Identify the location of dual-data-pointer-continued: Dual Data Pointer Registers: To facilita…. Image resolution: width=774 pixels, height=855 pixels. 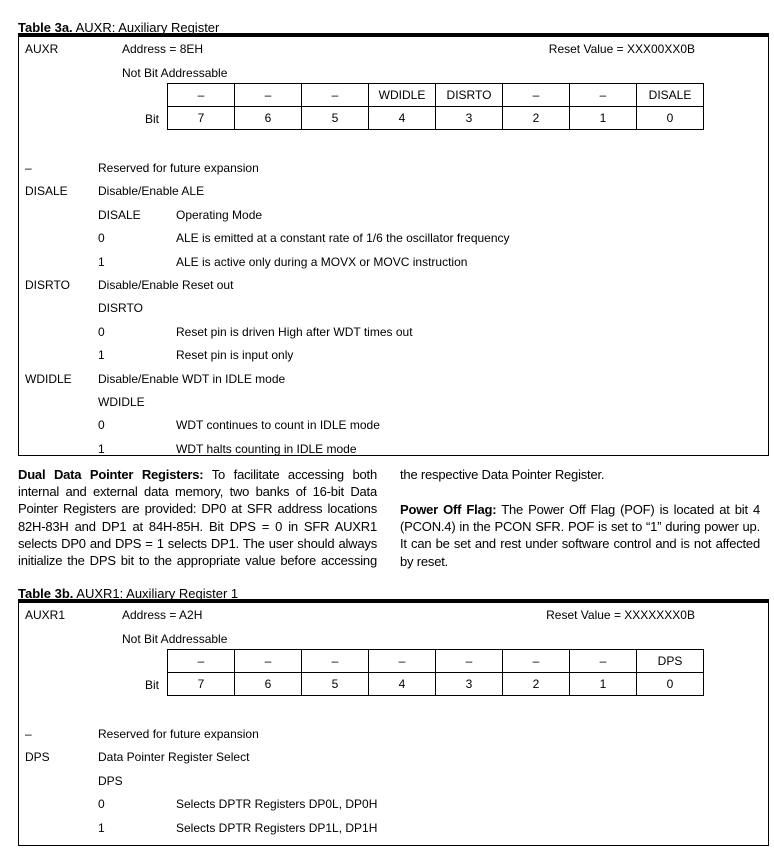
(580, 484).